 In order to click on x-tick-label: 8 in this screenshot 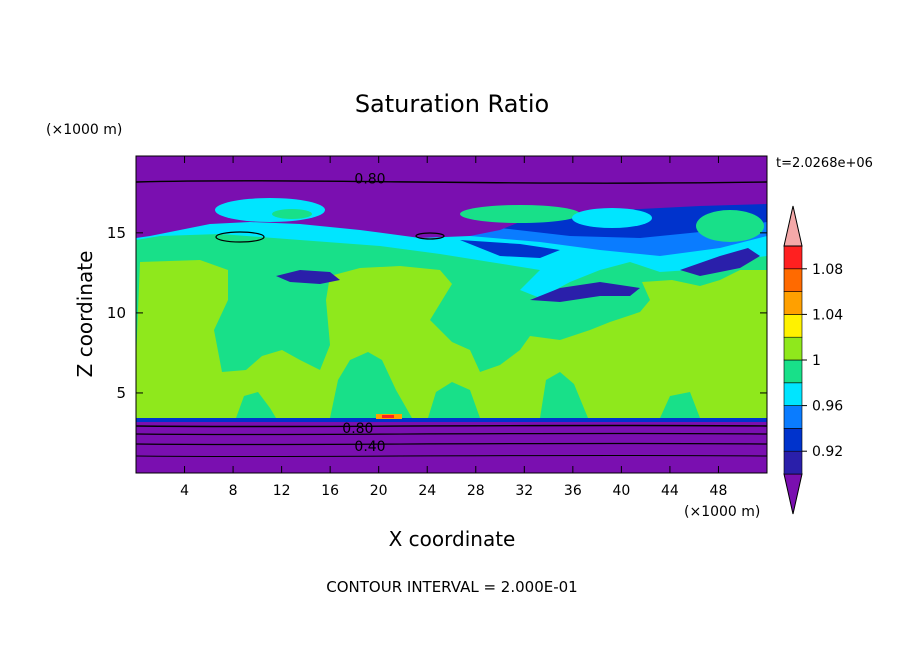, I will do `click(233, 491)`.